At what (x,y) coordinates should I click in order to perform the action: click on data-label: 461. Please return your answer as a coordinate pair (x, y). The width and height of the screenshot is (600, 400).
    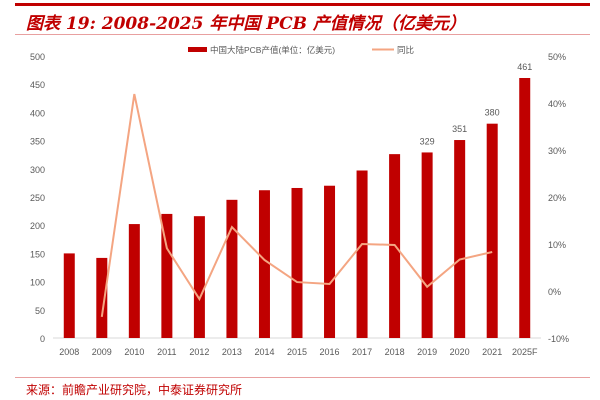
    Looking at the image, I should click on (524, 67).